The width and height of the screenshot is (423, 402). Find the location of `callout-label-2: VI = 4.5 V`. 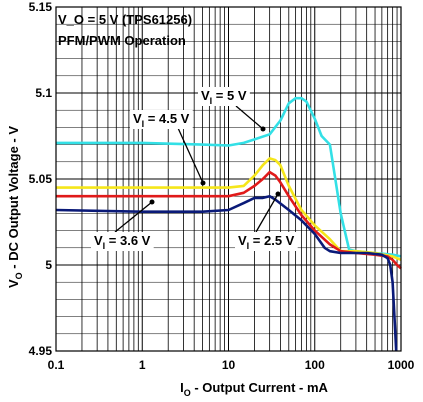

callout-label-2: VI = 4.5 V is located at coordinates (161, 120).